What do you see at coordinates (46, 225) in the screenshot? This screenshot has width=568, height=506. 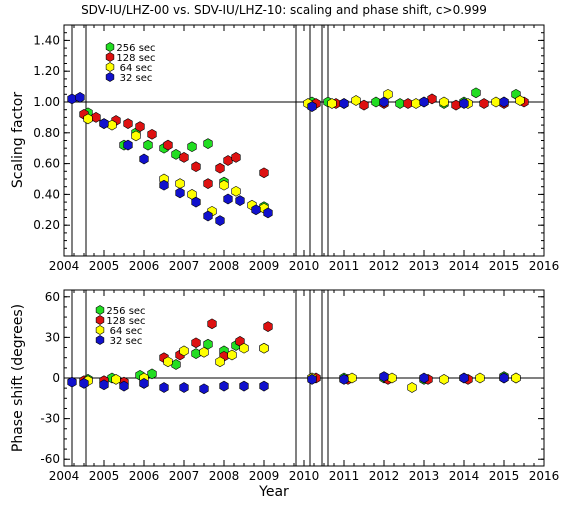 I see `y-tick-label: 0.20` at bounding box center [46, 225].